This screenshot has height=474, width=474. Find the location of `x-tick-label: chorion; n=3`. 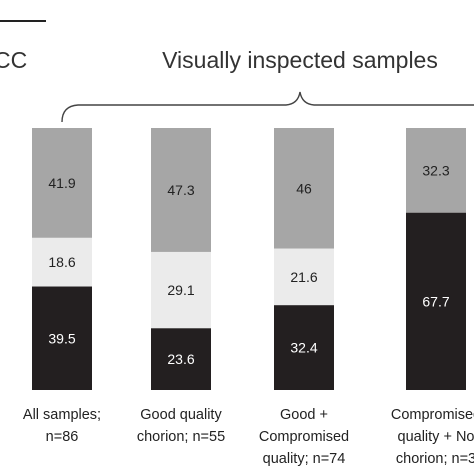

x-tick-label: chorion; n=3 is located at coordinates (435, 459).